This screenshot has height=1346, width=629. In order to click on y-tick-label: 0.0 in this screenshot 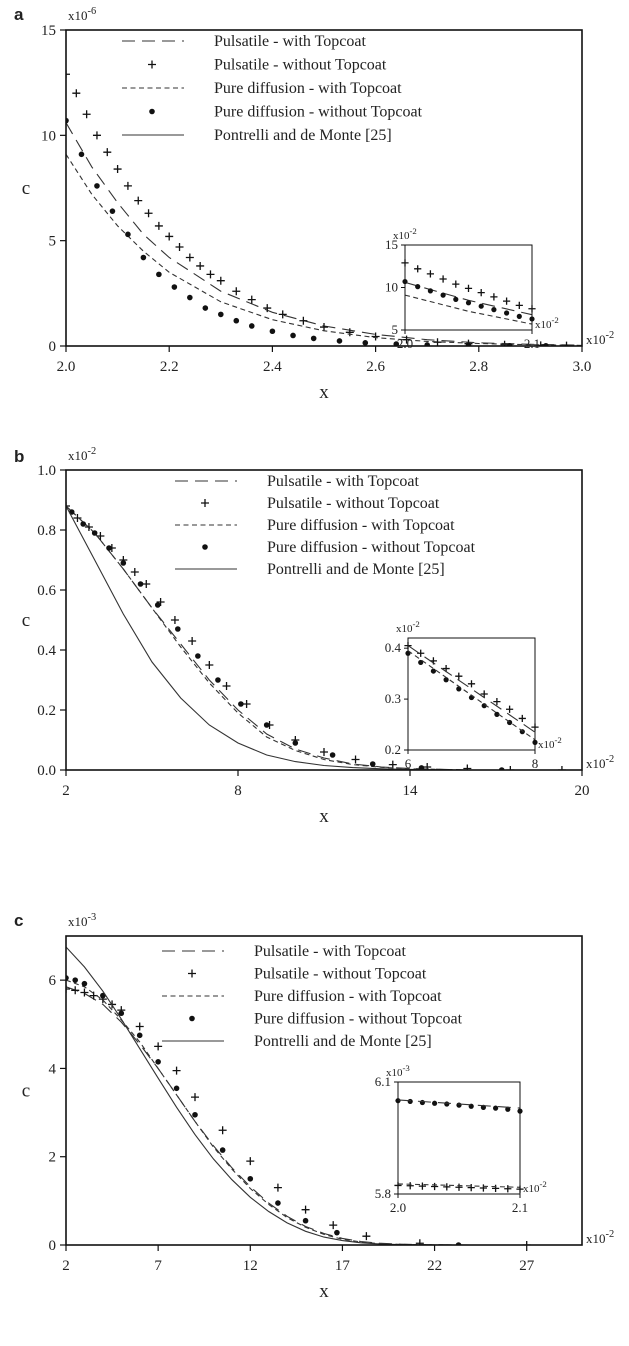, I will do `click(46, 771)`.